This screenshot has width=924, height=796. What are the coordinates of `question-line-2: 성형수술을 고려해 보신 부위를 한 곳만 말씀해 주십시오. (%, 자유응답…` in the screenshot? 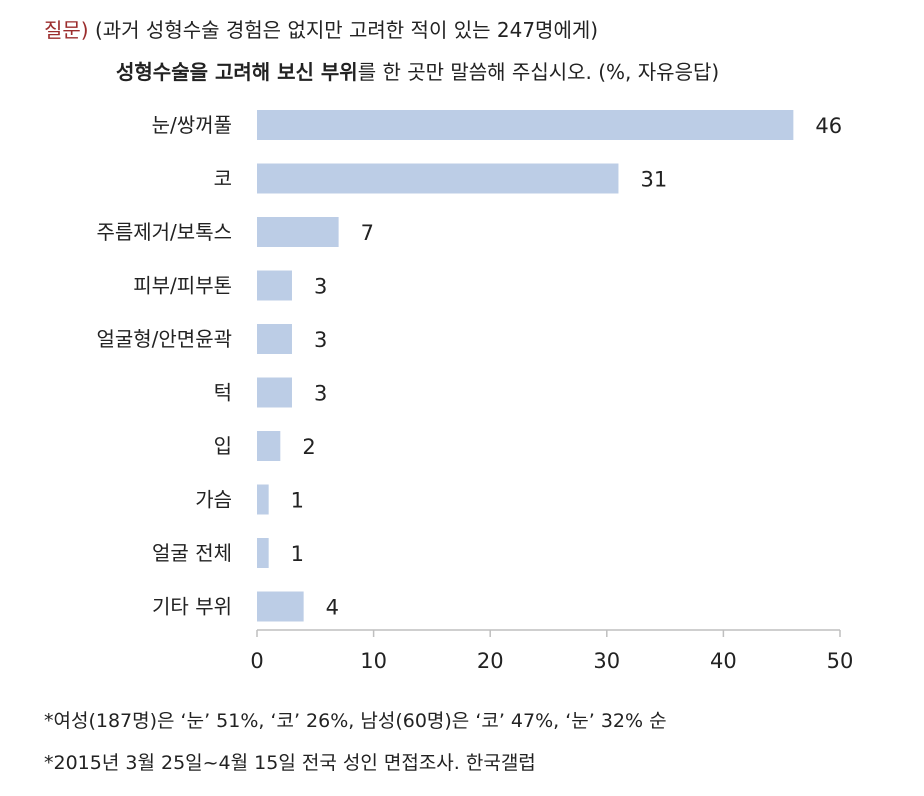 It's located at (417, 70).